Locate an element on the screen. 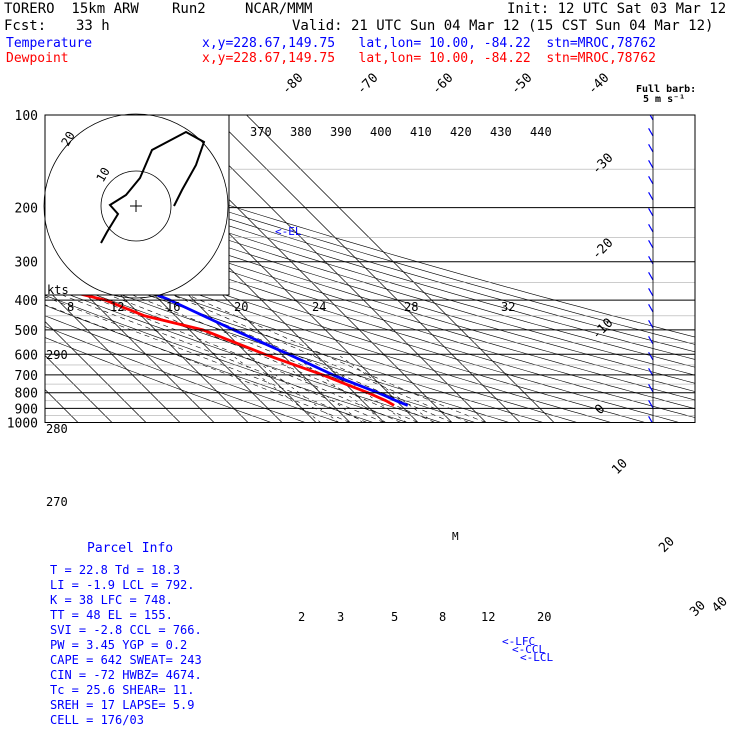 The width and height of the screenshot is (740, 740). isotherm-label: -10 is located at coordinates (602, 329).